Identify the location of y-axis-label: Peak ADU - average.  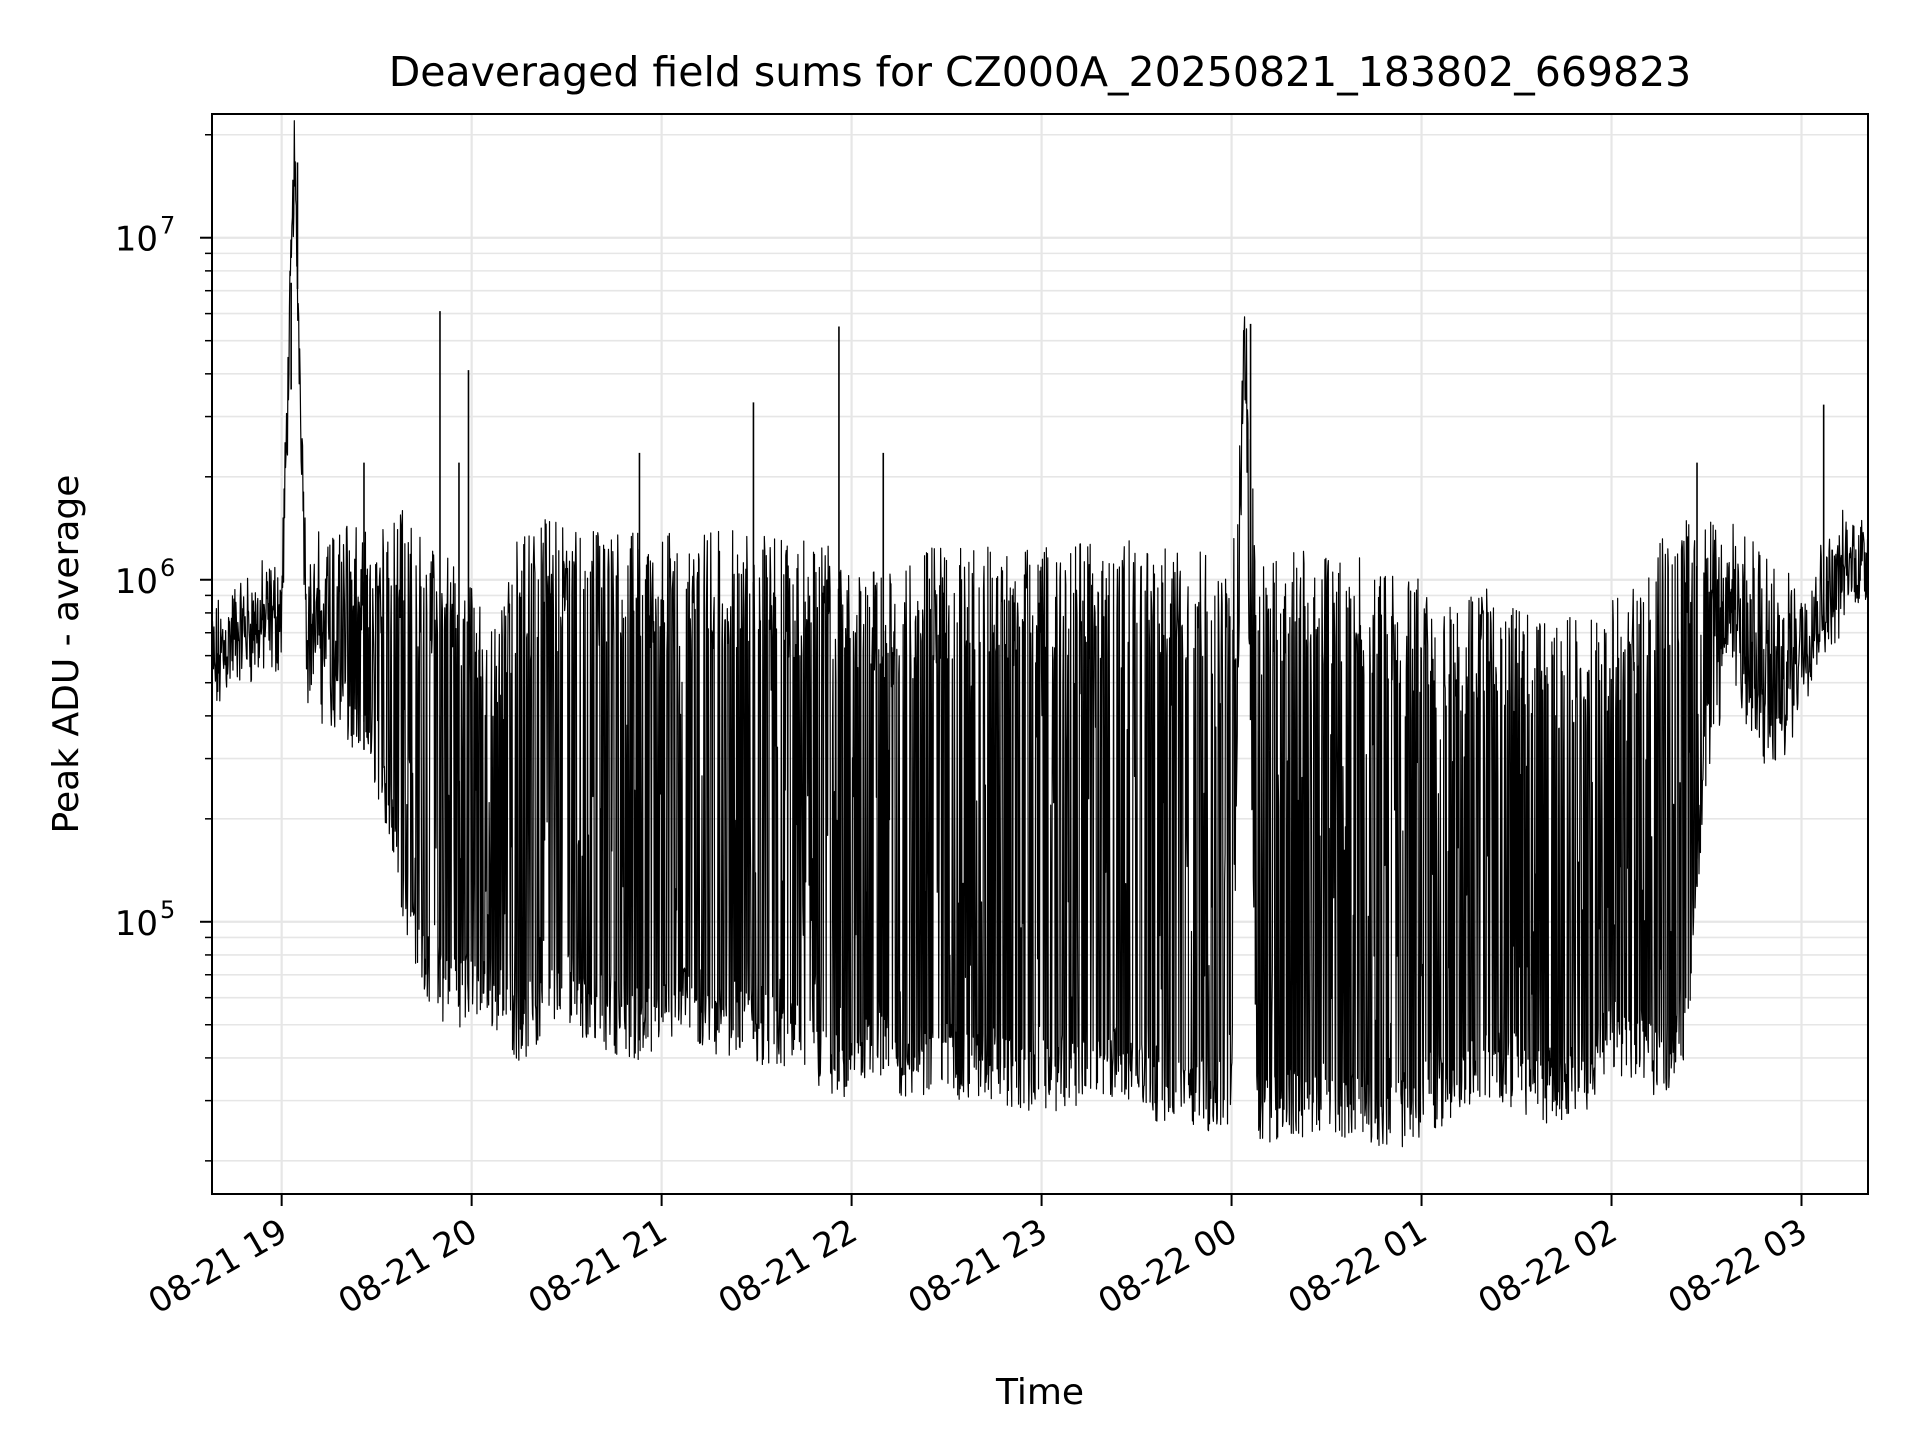
(66, 654).